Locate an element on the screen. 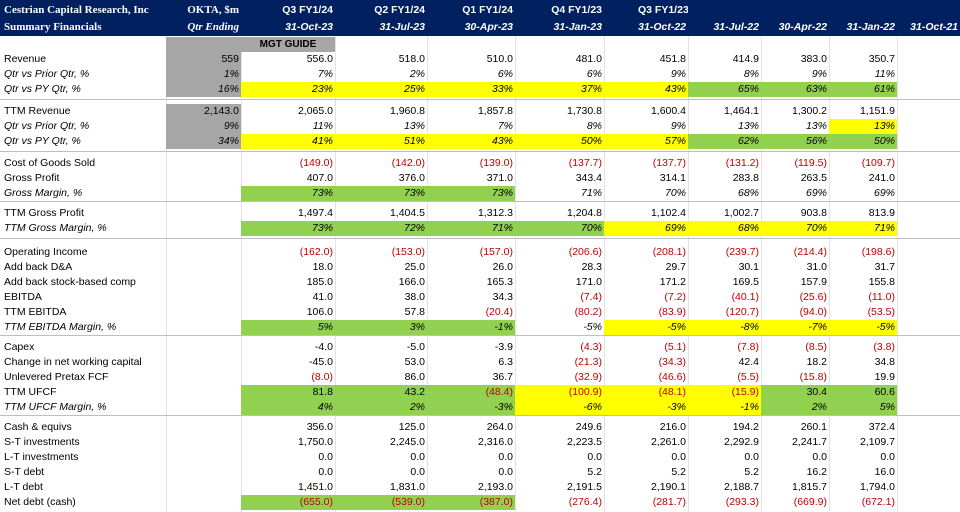 The height and width of the screenshot is (512, 960). row-label: Gross Profit is located at coordinates (32, 178).